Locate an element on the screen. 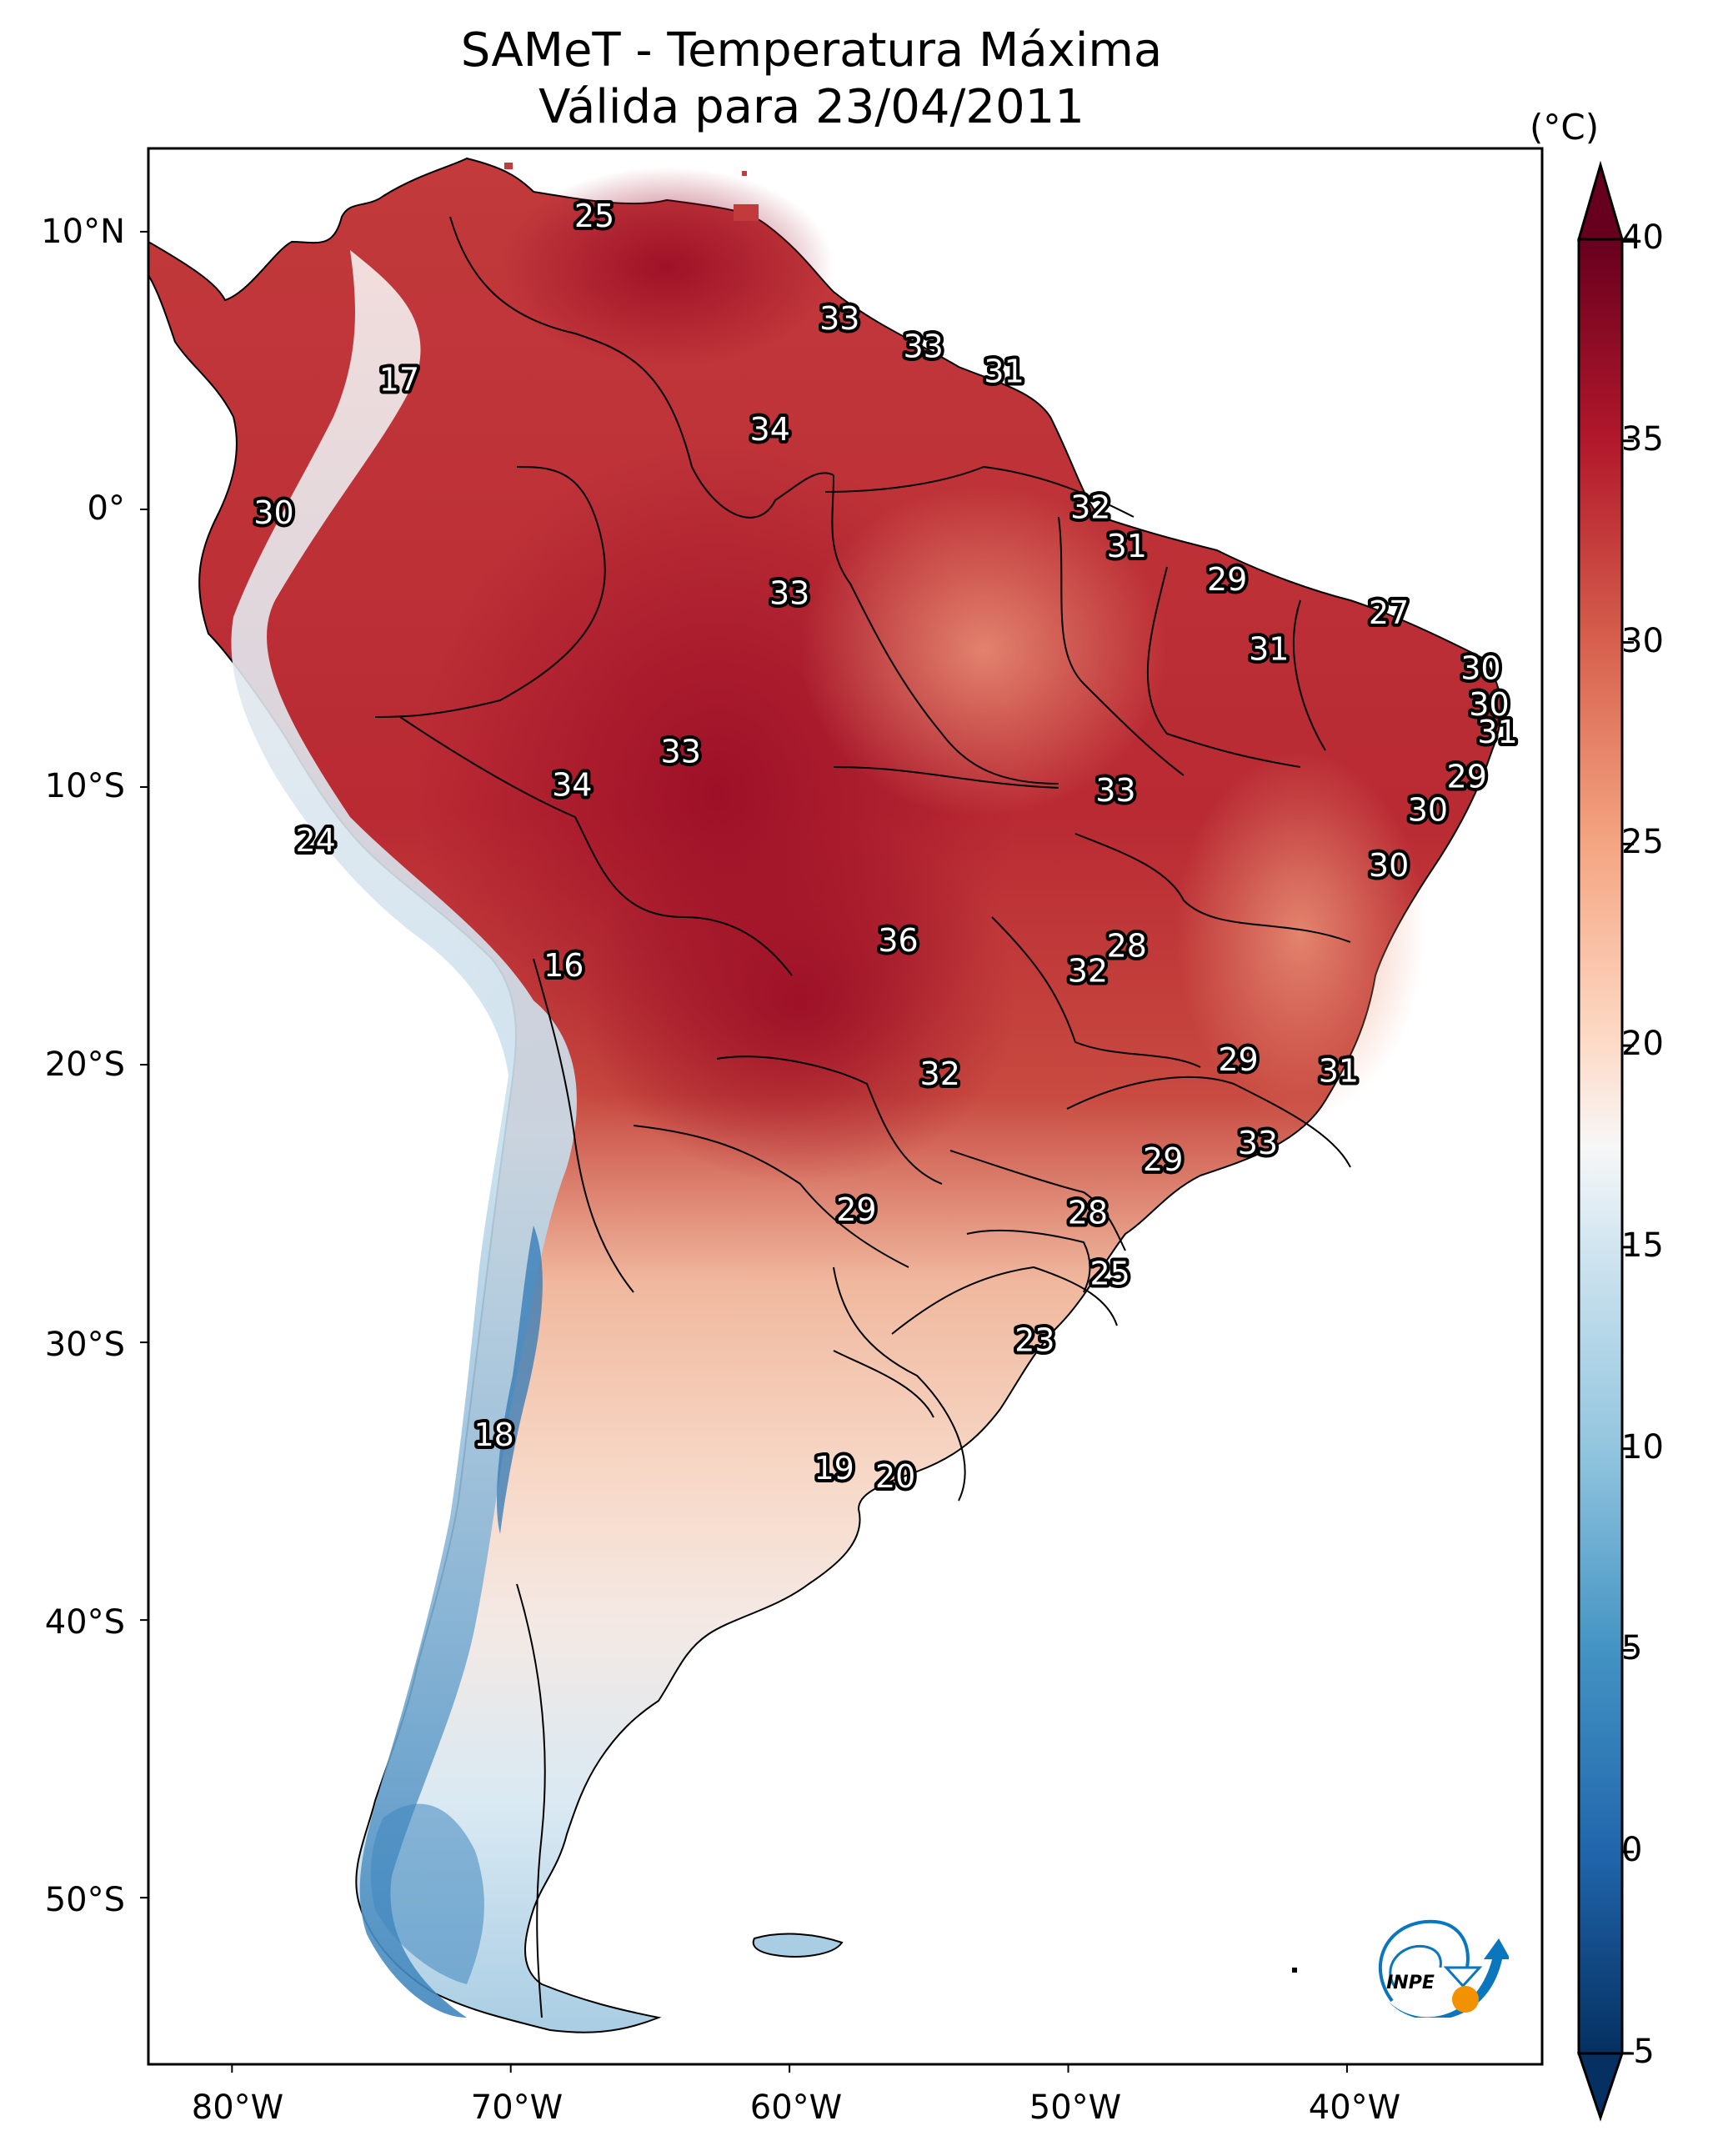 Image resolution: width=1723 pixels, height=2156 pixels. y-tick-label: 30°S is located at coordinates (84, 1345).